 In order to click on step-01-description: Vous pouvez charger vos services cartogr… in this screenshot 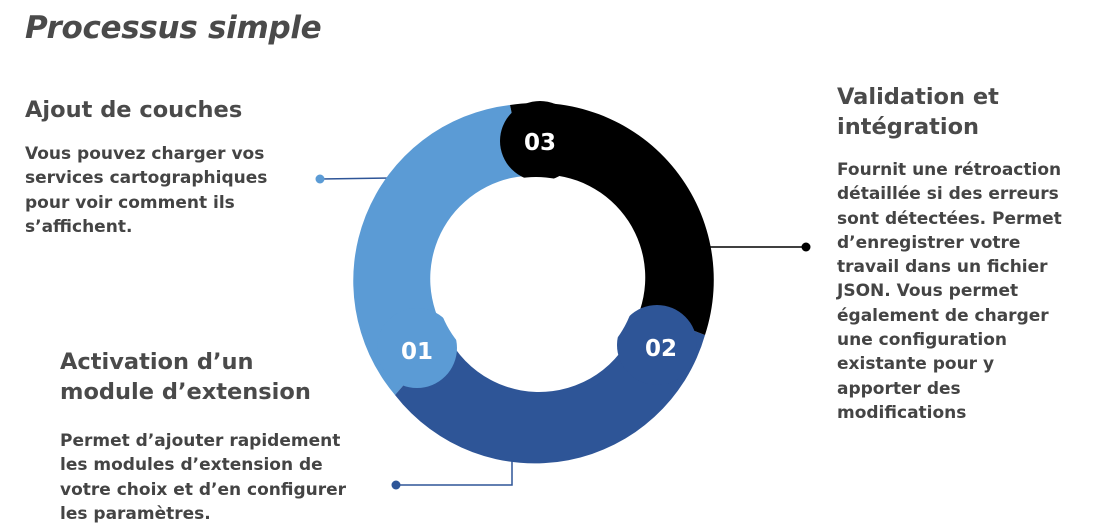, I will do `click(146, 190)`.